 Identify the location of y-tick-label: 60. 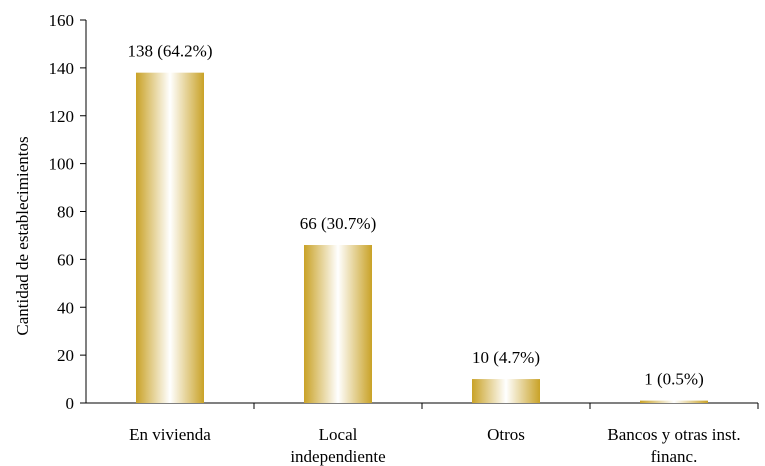
(65, 259).